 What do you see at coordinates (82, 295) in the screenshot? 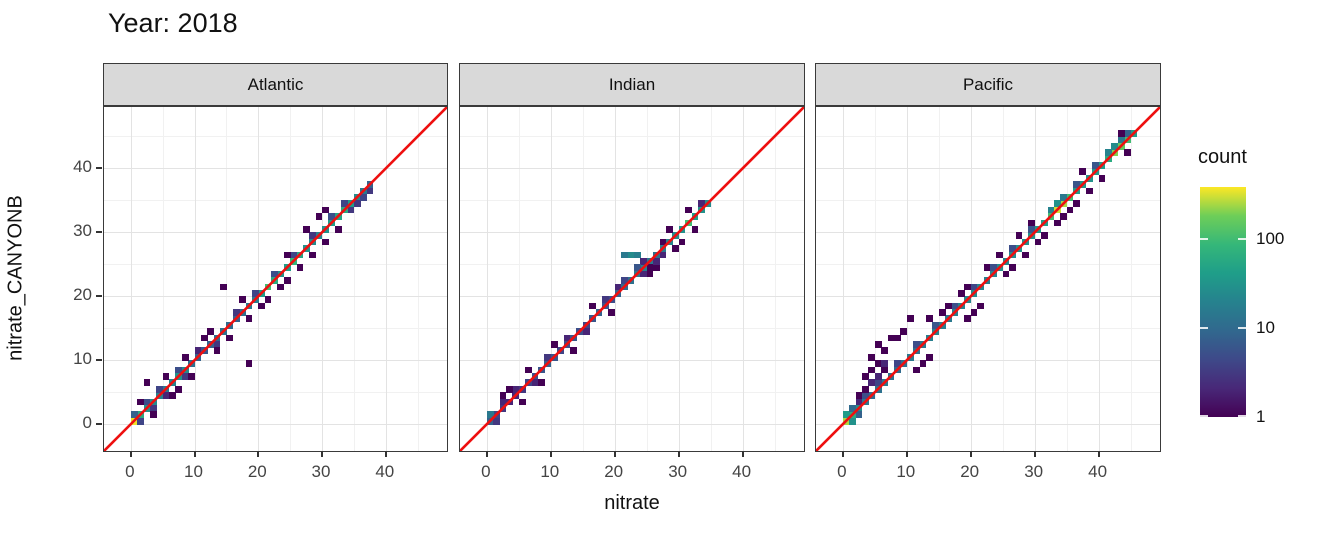
I see `y-tick-label: 20` at bounding box center [82, 295].